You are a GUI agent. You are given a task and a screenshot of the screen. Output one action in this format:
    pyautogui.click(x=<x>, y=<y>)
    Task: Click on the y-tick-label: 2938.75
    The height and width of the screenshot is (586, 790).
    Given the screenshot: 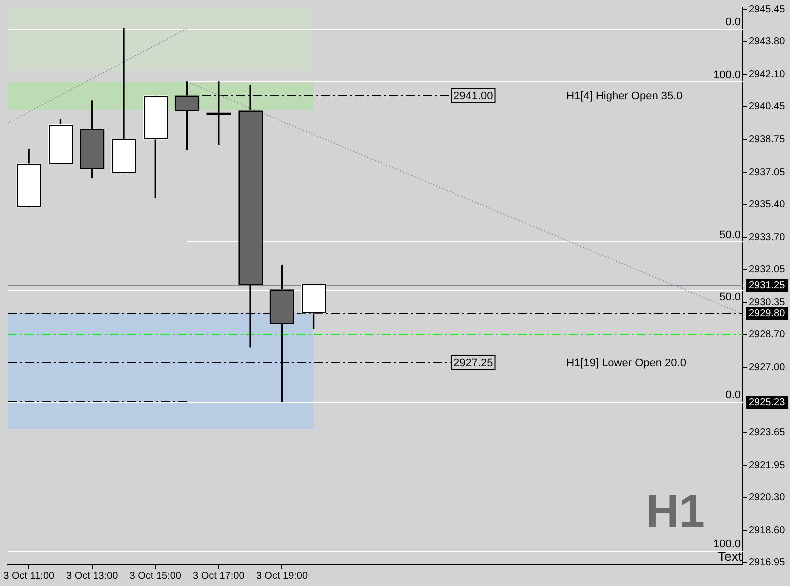 What is the action you would take?
    pyautogui.click(x=767, y=140)
    